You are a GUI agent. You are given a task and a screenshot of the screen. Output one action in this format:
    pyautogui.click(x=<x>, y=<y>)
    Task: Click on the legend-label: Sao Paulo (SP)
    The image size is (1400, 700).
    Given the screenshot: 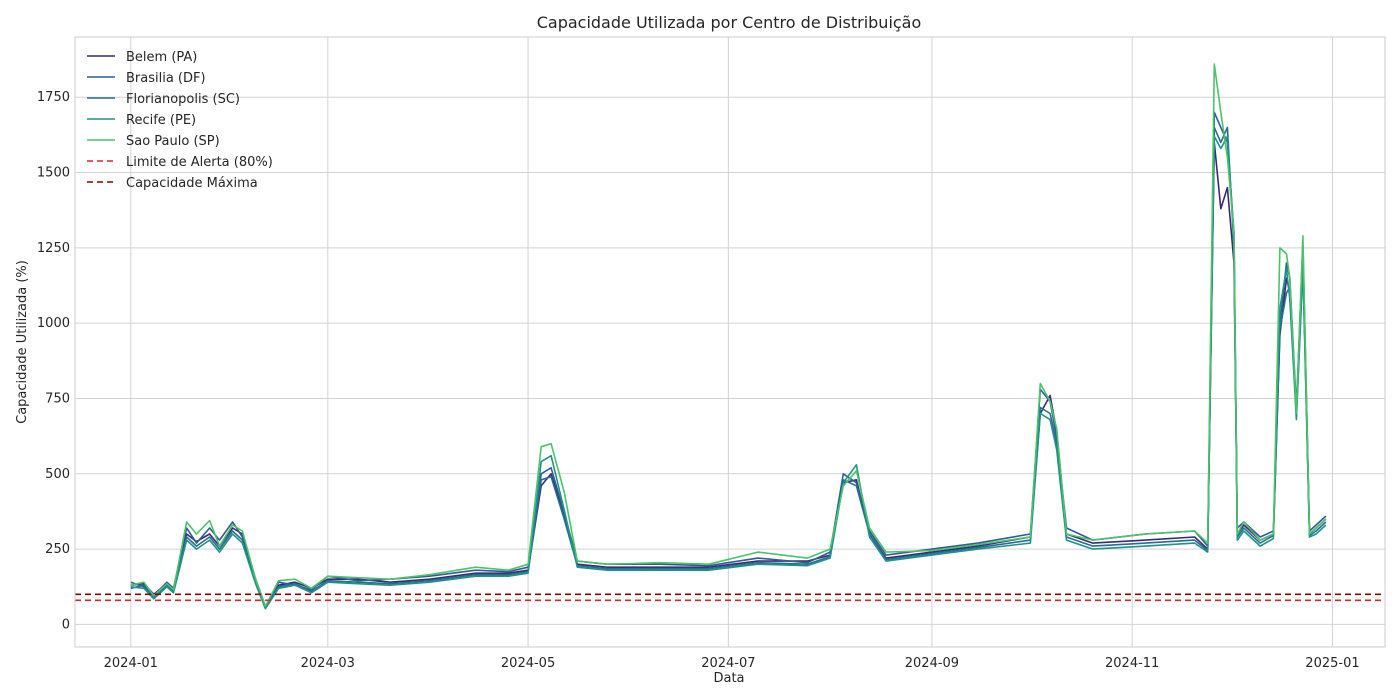 What is the action you would take?
    pyautogui.click(x=173, y=141)
    